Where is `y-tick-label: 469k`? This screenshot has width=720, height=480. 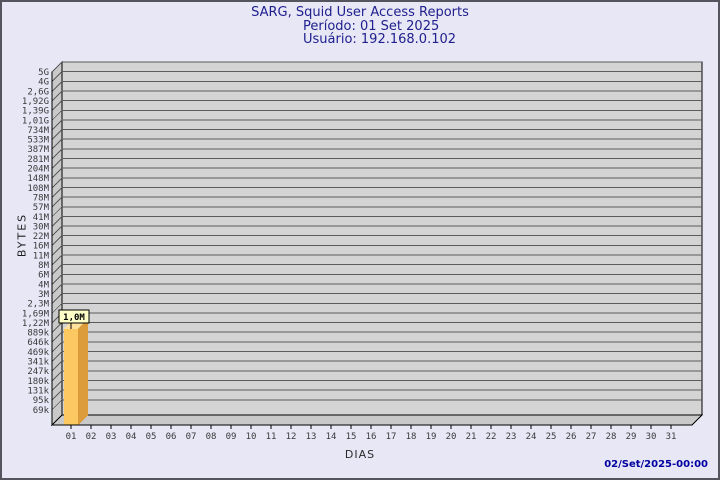 y-tick-label: 469k is located at coordinates (38, 353).